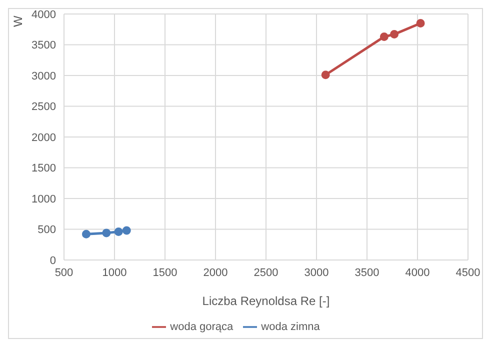 The image size is (491, 347). What do you see at coordinates (202, 326) in the screenshot?
I see `legend-label: woda gorąca` at bounding box center [202, 326].